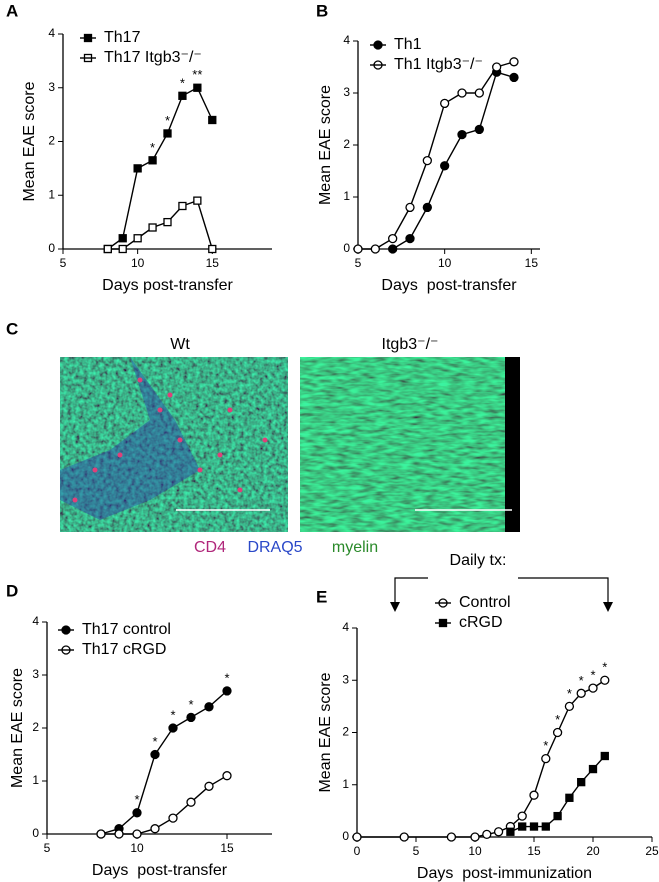 This screenshot has height=882, width=659. Describe the element at coordinates (322, 10) in the screenshot. I see `panel-letter: B` at that location.